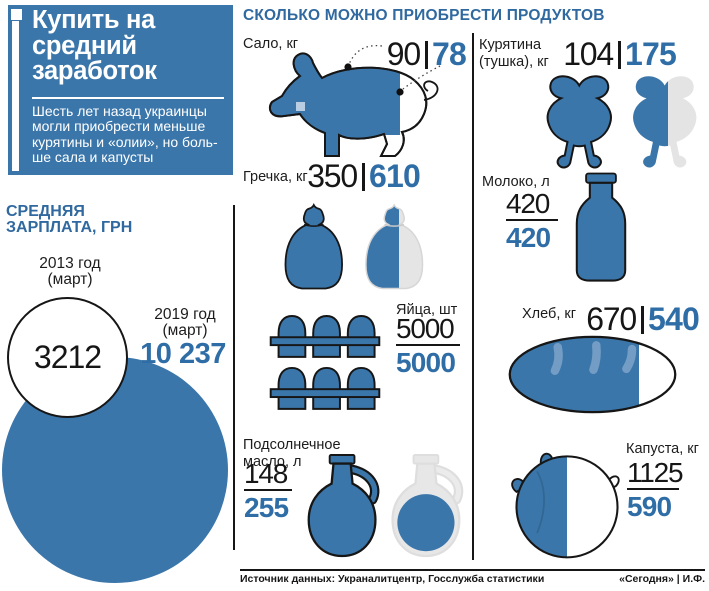 The width and height of the screenshot is (709, 591). What do you see at coordinates (665, 122) in the screenshot?
I see `chicken-partial-icon` at bounding box center [665, 122].